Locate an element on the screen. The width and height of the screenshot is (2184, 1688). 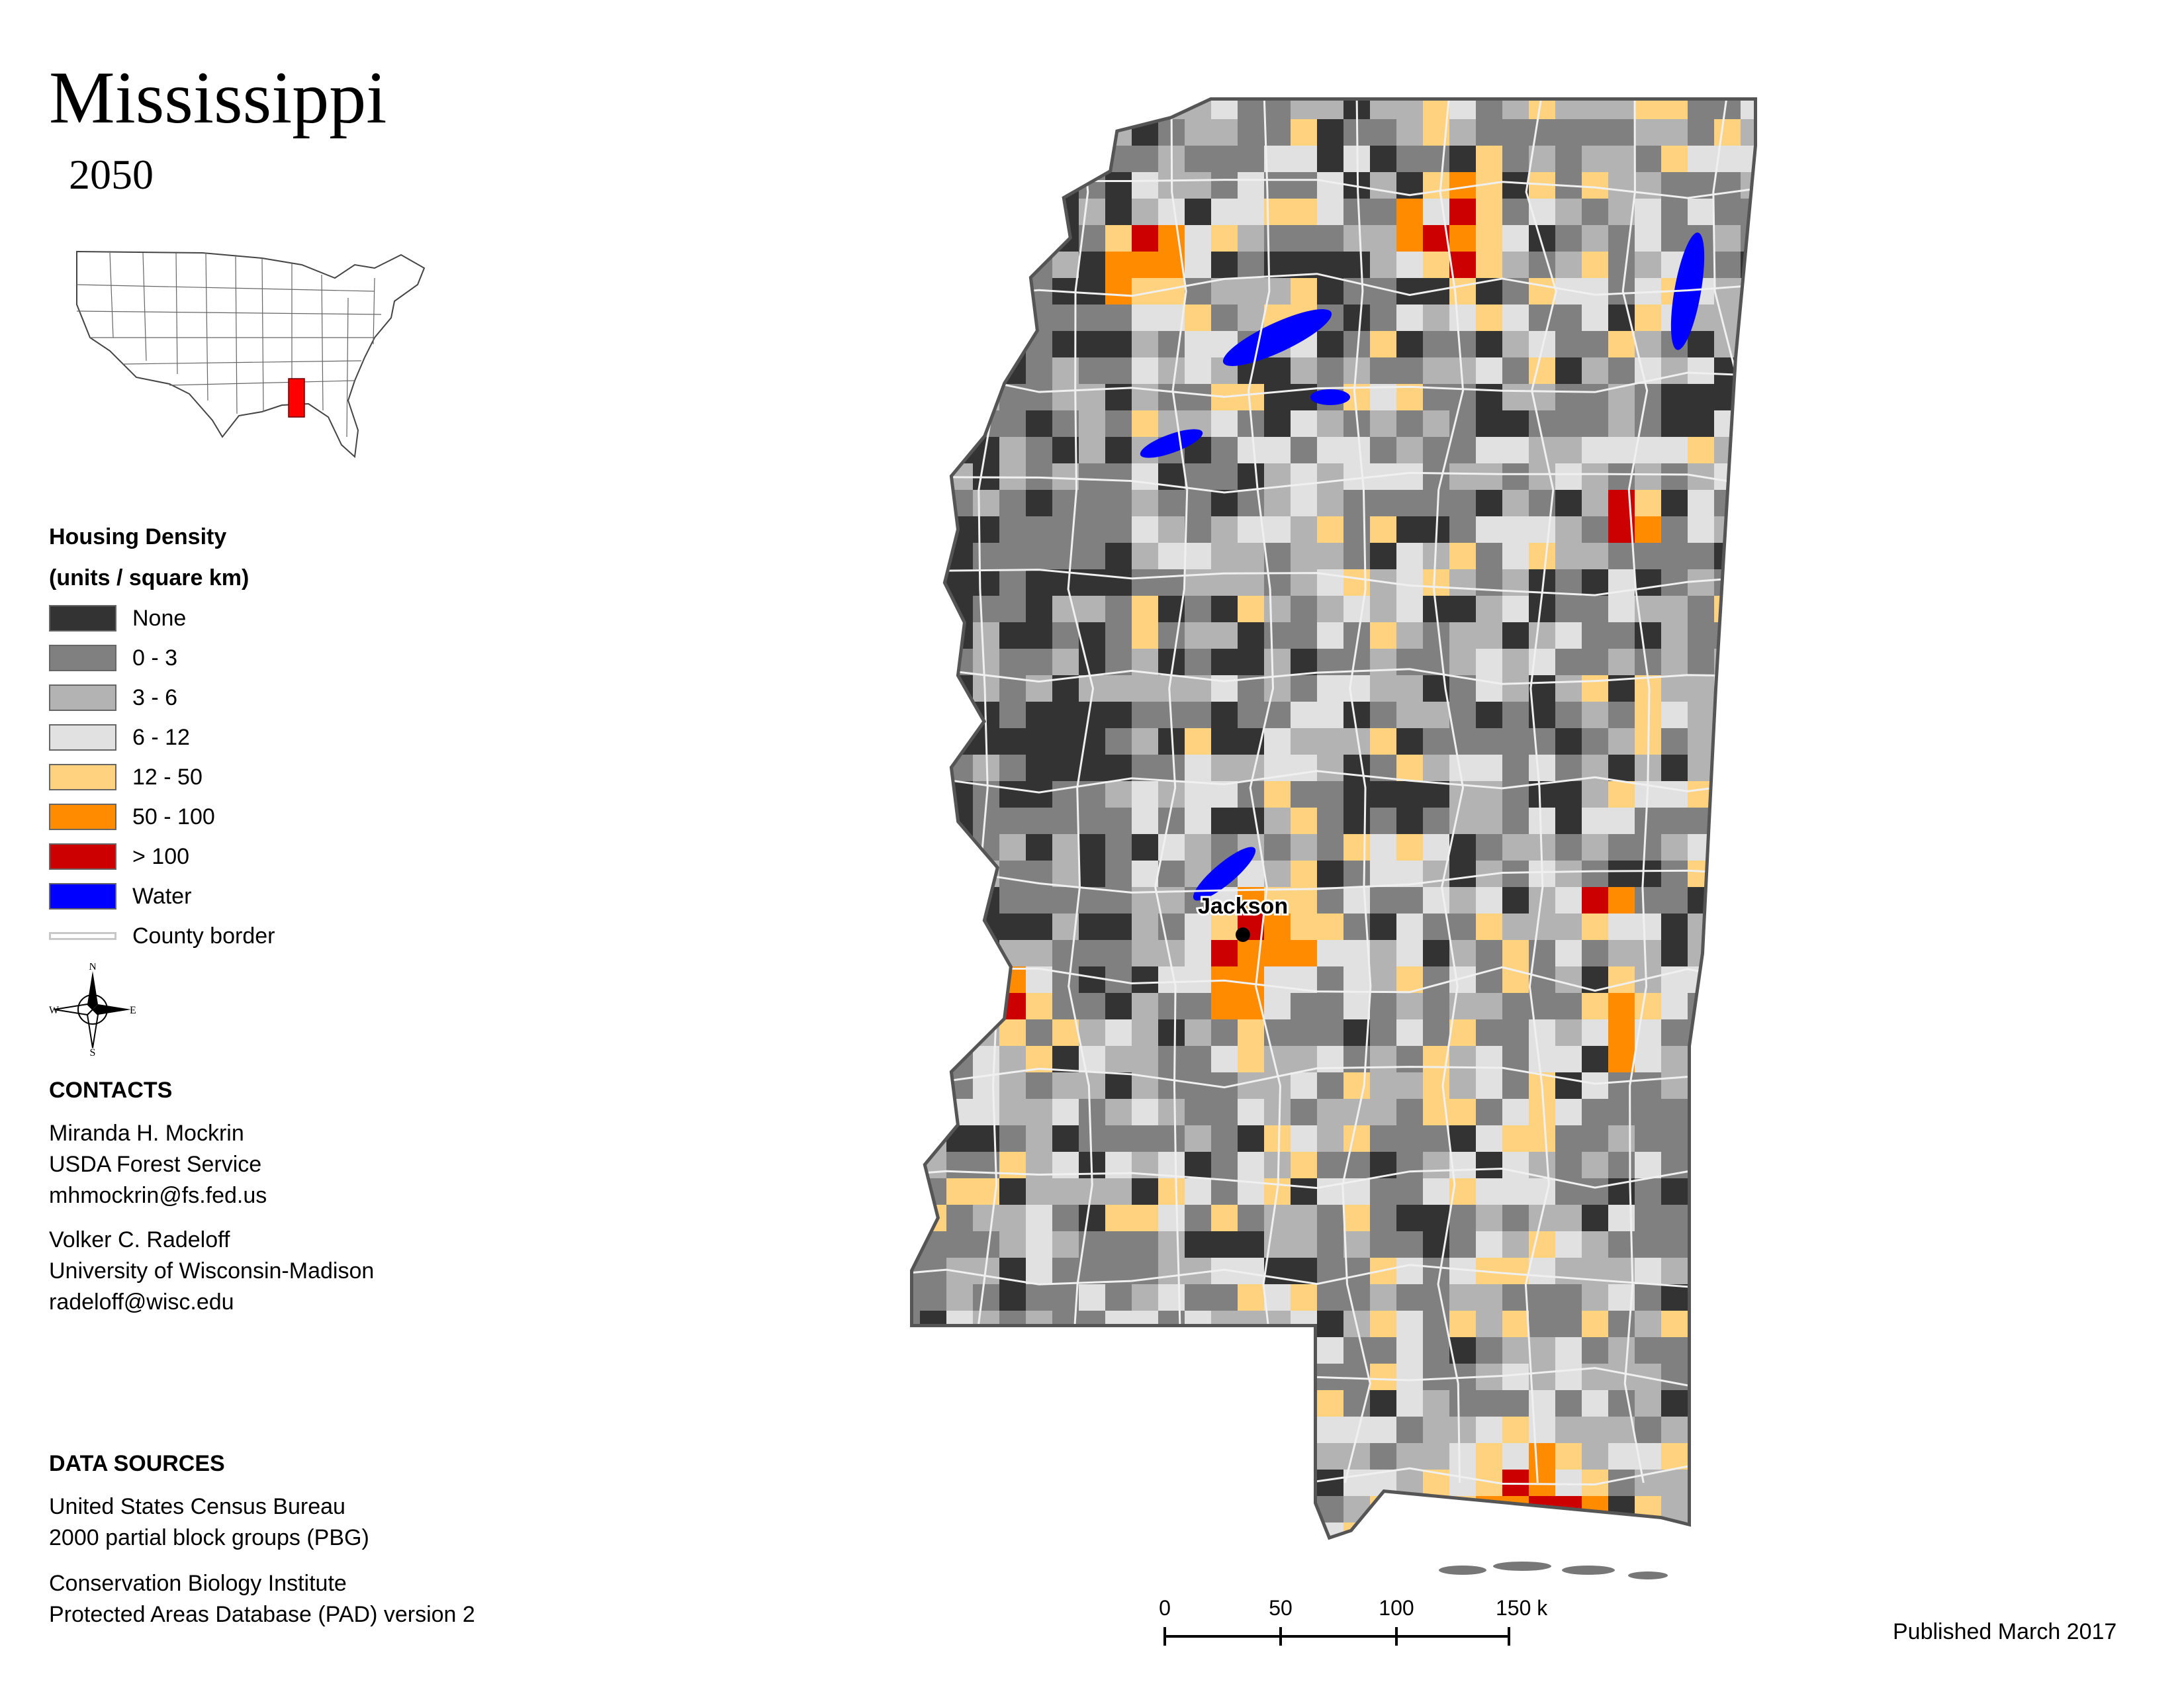
contact-email: radeloff@wisc.edu is located at coordinates (141, 1302).